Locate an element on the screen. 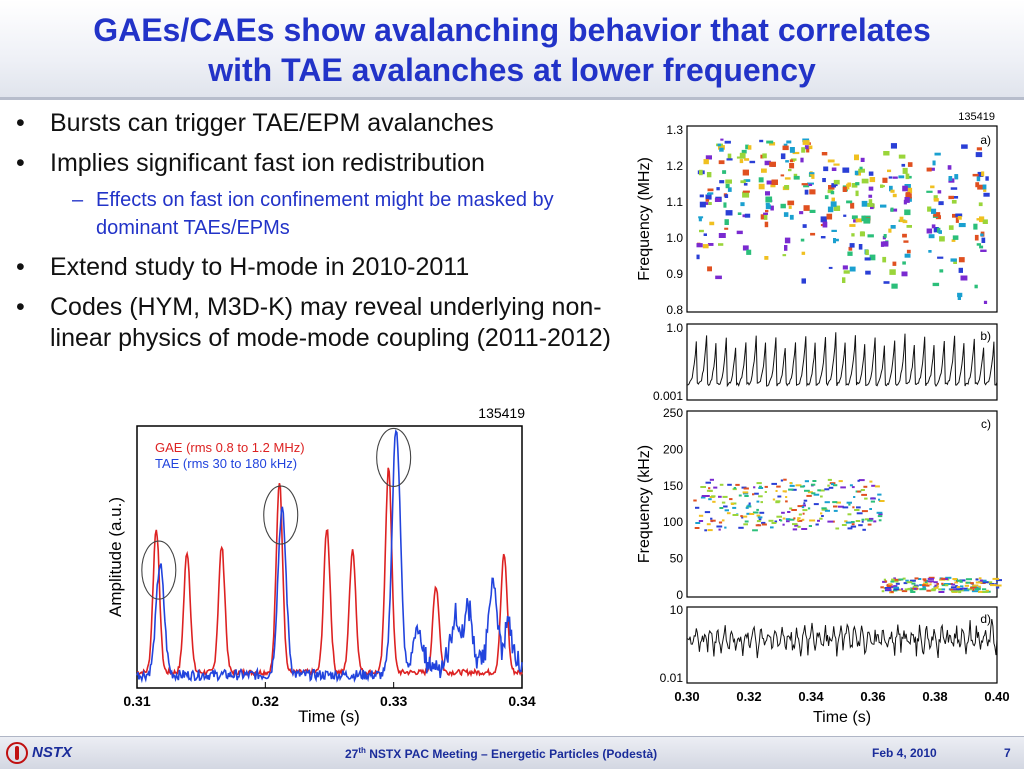 The height and width of the screenshot is (769, 1024). y-tick-label: 10 is located at coordinates (677, 610).